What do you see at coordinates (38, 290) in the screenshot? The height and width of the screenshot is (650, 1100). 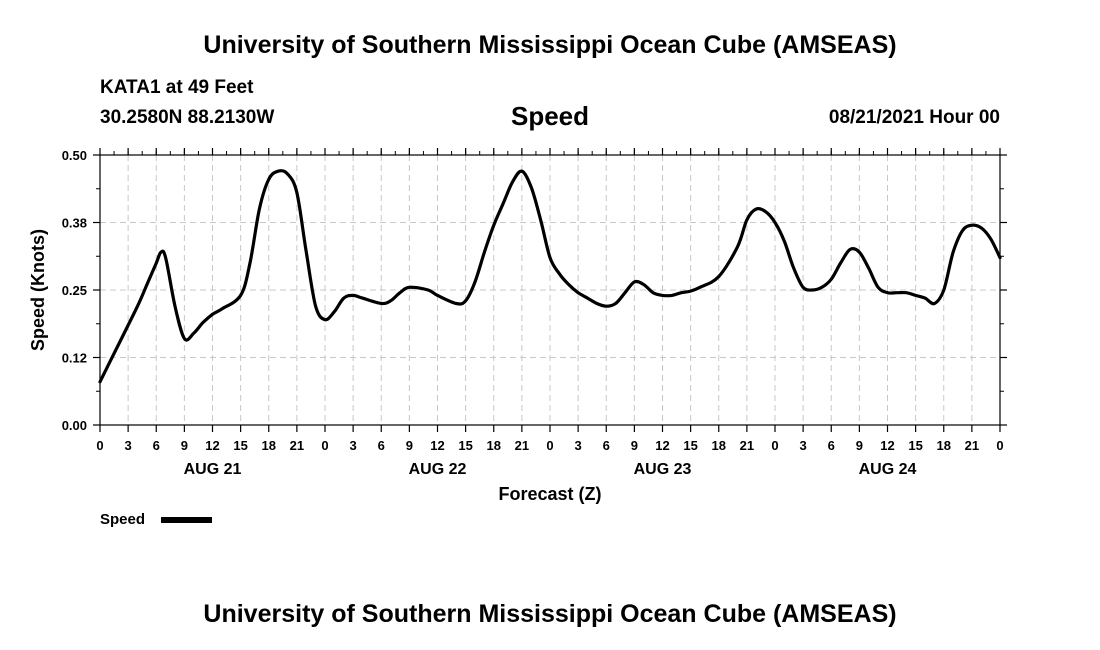 I see `y-axis-title: Speed (Knots)` at bounding box center [38, 290].